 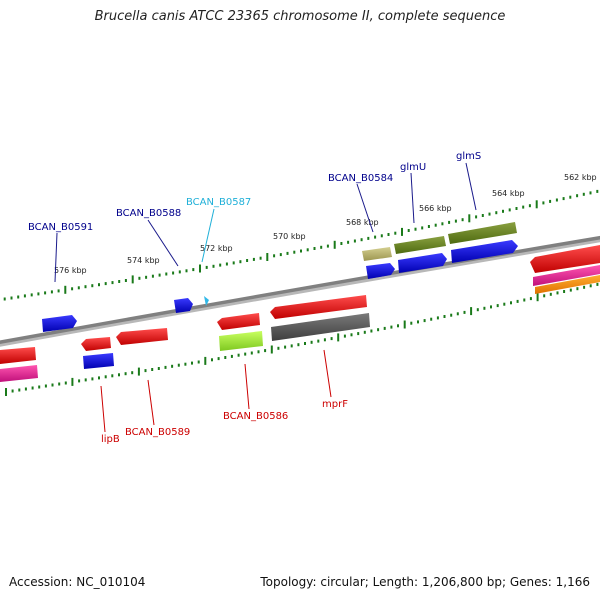 What do you see at coordinates (360, 178) in the screenshot?
I see `label-bcan-b0584: BCAN_B0584` at bounding box center [360, 178].